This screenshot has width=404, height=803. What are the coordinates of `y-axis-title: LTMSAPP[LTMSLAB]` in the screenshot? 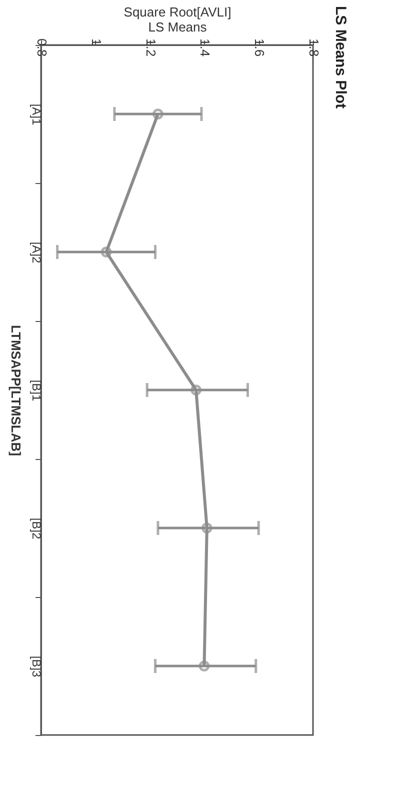 It's located at (16, 390).